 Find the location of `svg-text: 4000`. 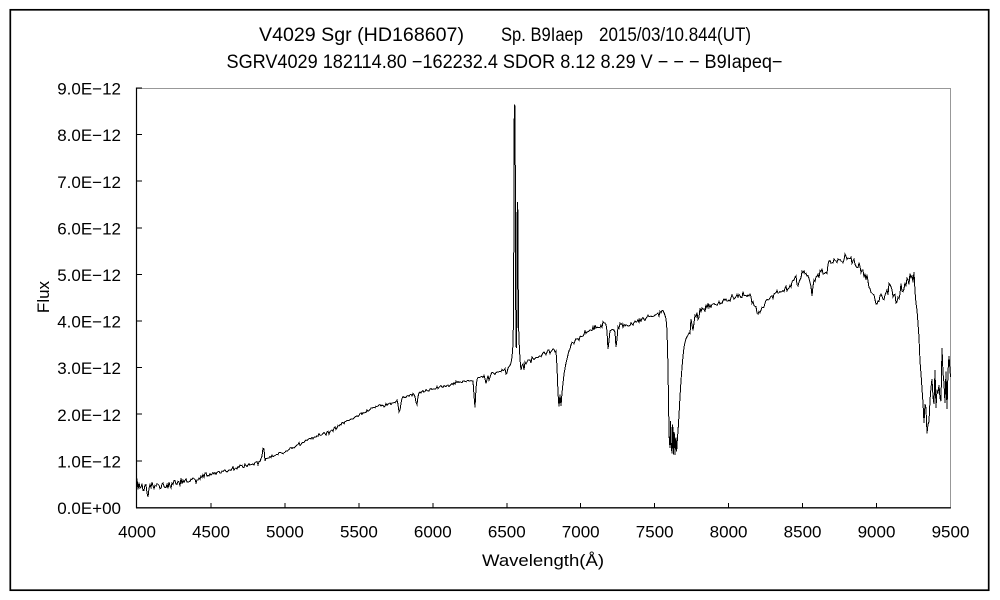

svg-text: 4000 is located at coordinates (137, 532).